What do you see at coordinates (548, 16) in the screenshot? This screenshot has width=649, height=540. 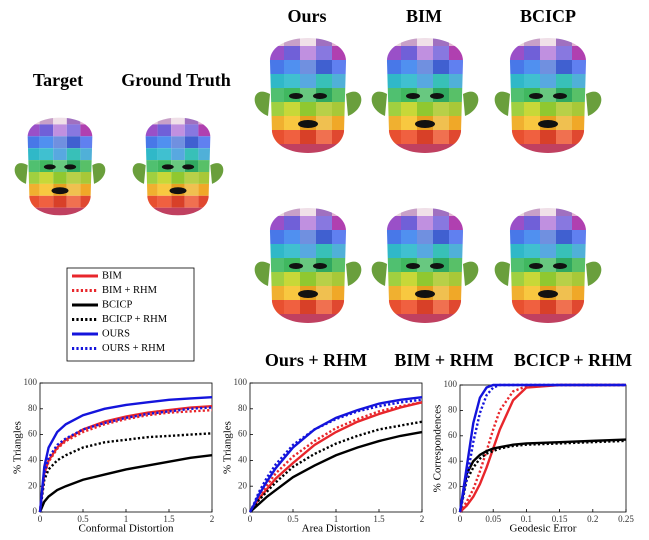 I see `label: BCICP` at bounding box center [548, 16].